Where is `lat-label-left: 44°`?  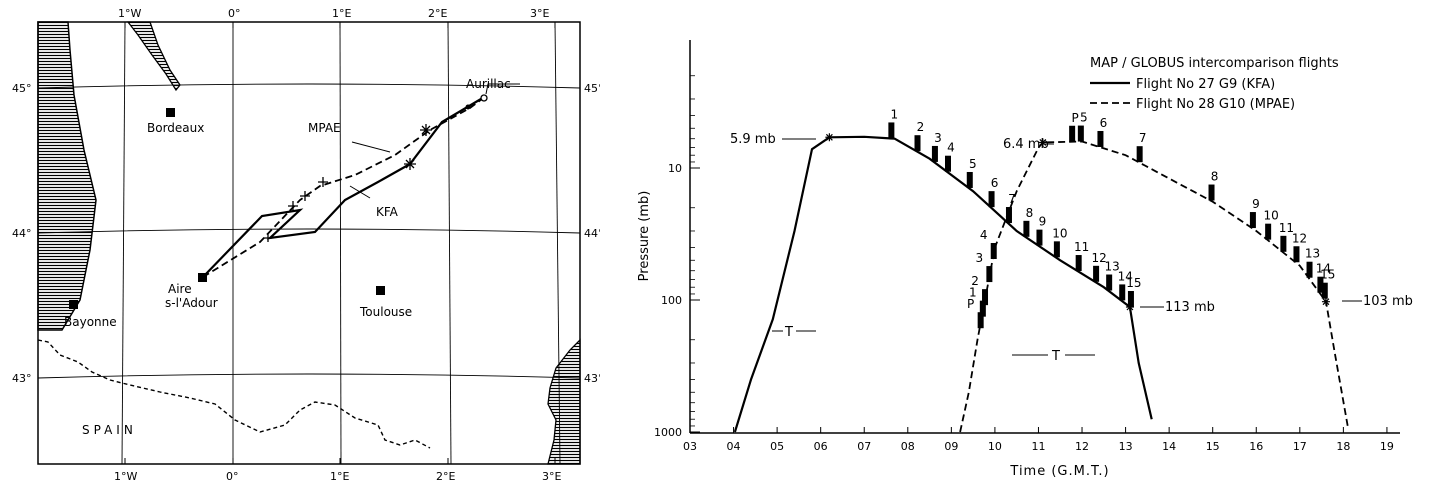 lat-label-left: 44° is located at coordinates (22, 233).